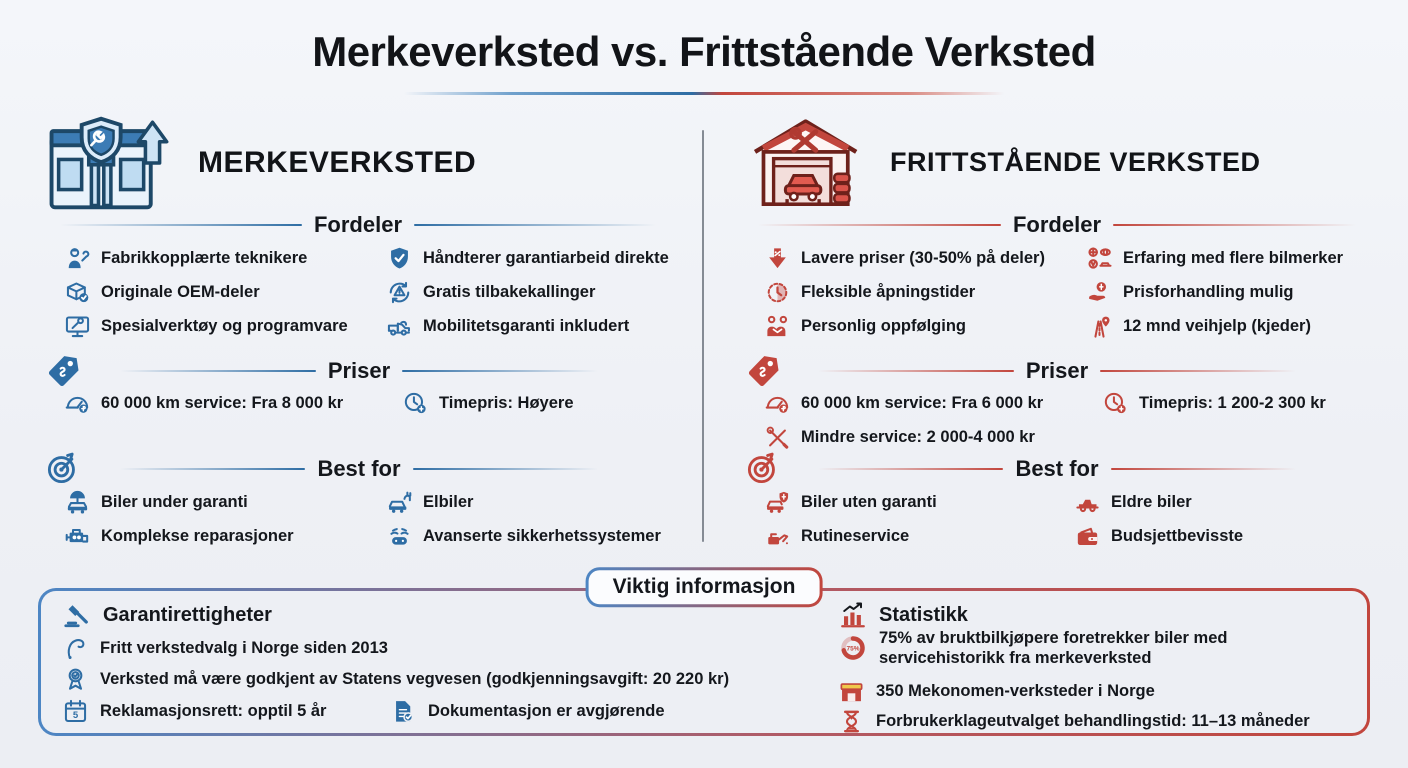  I want to click on list-item: Avanserte sikkerhetssystemer, so click(523, 536).